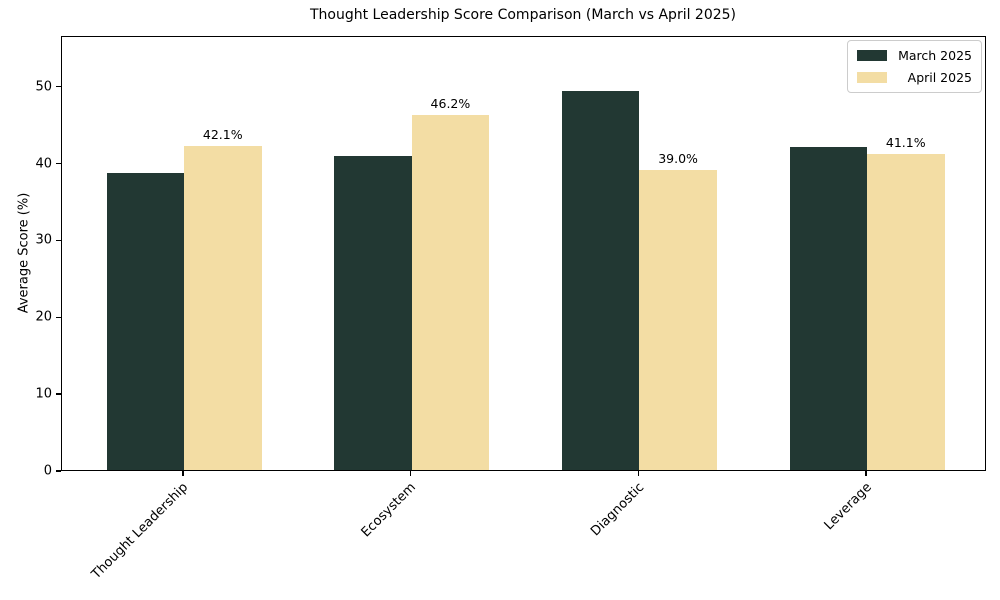 Image resolution: width=1000 pixels, height=600 pixels. I want to click on bar-march-2025-thought-leadership, so click(145, 321).